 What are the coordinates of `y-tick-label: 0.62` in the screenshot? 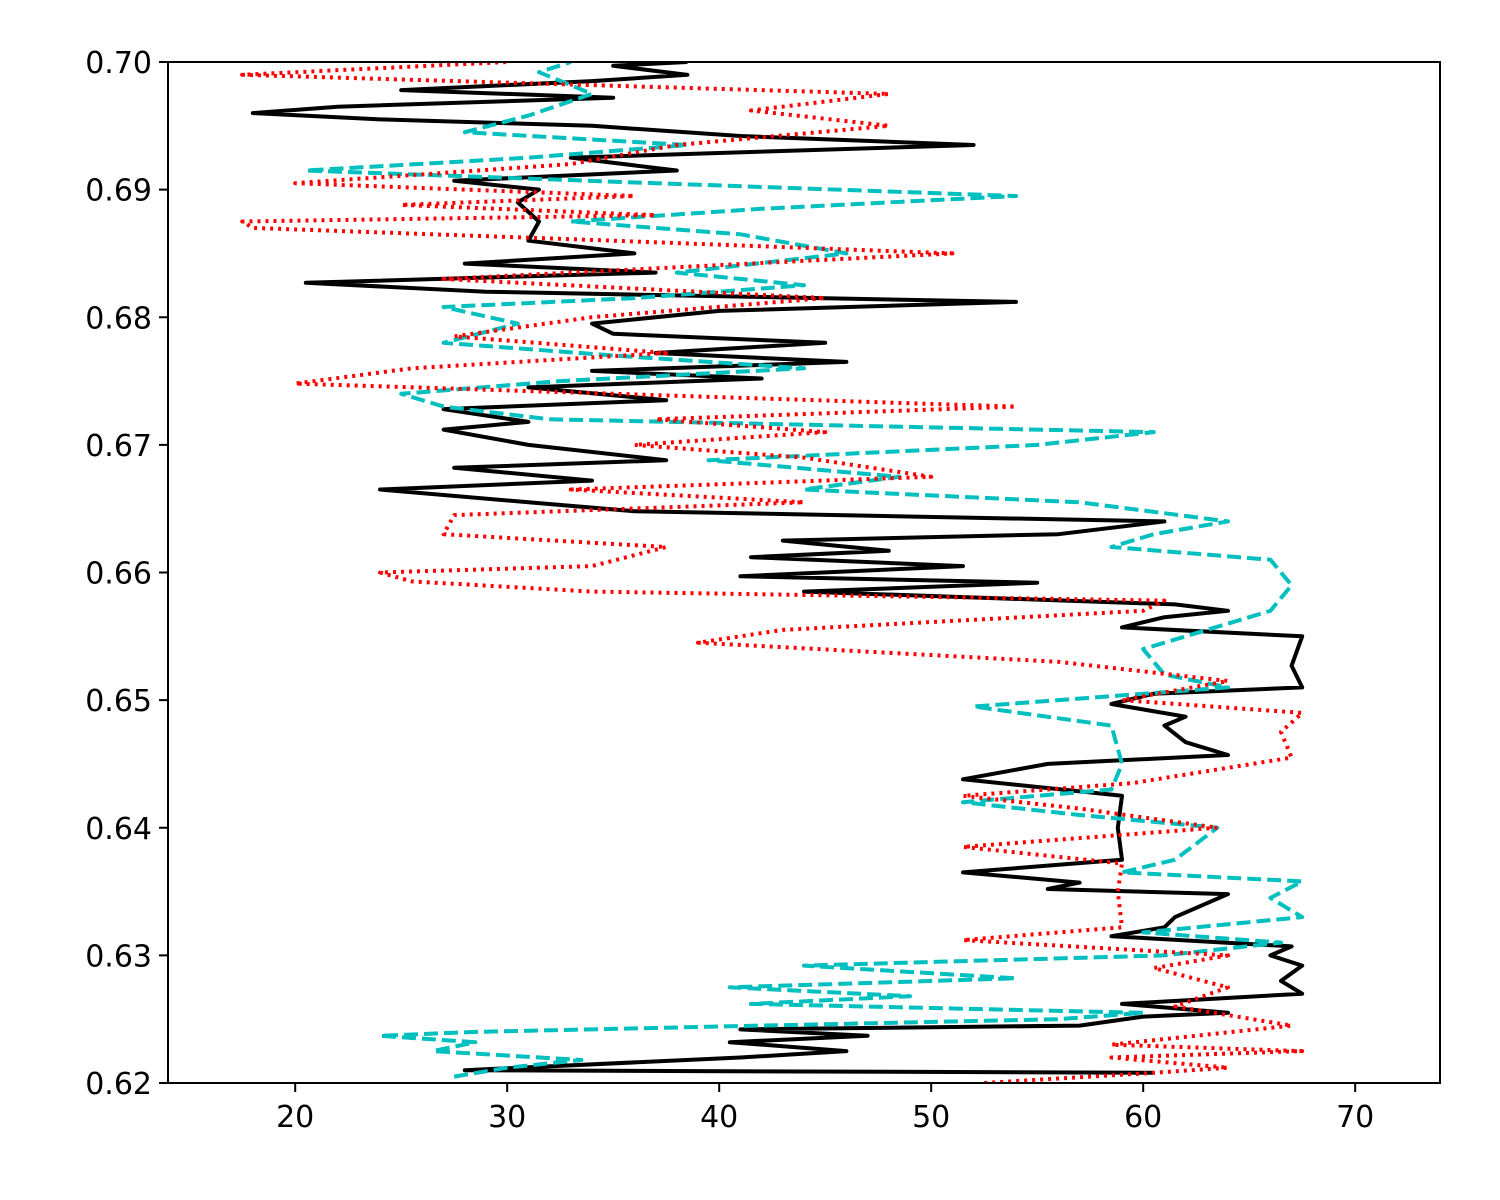 It's located at (118, 1084).